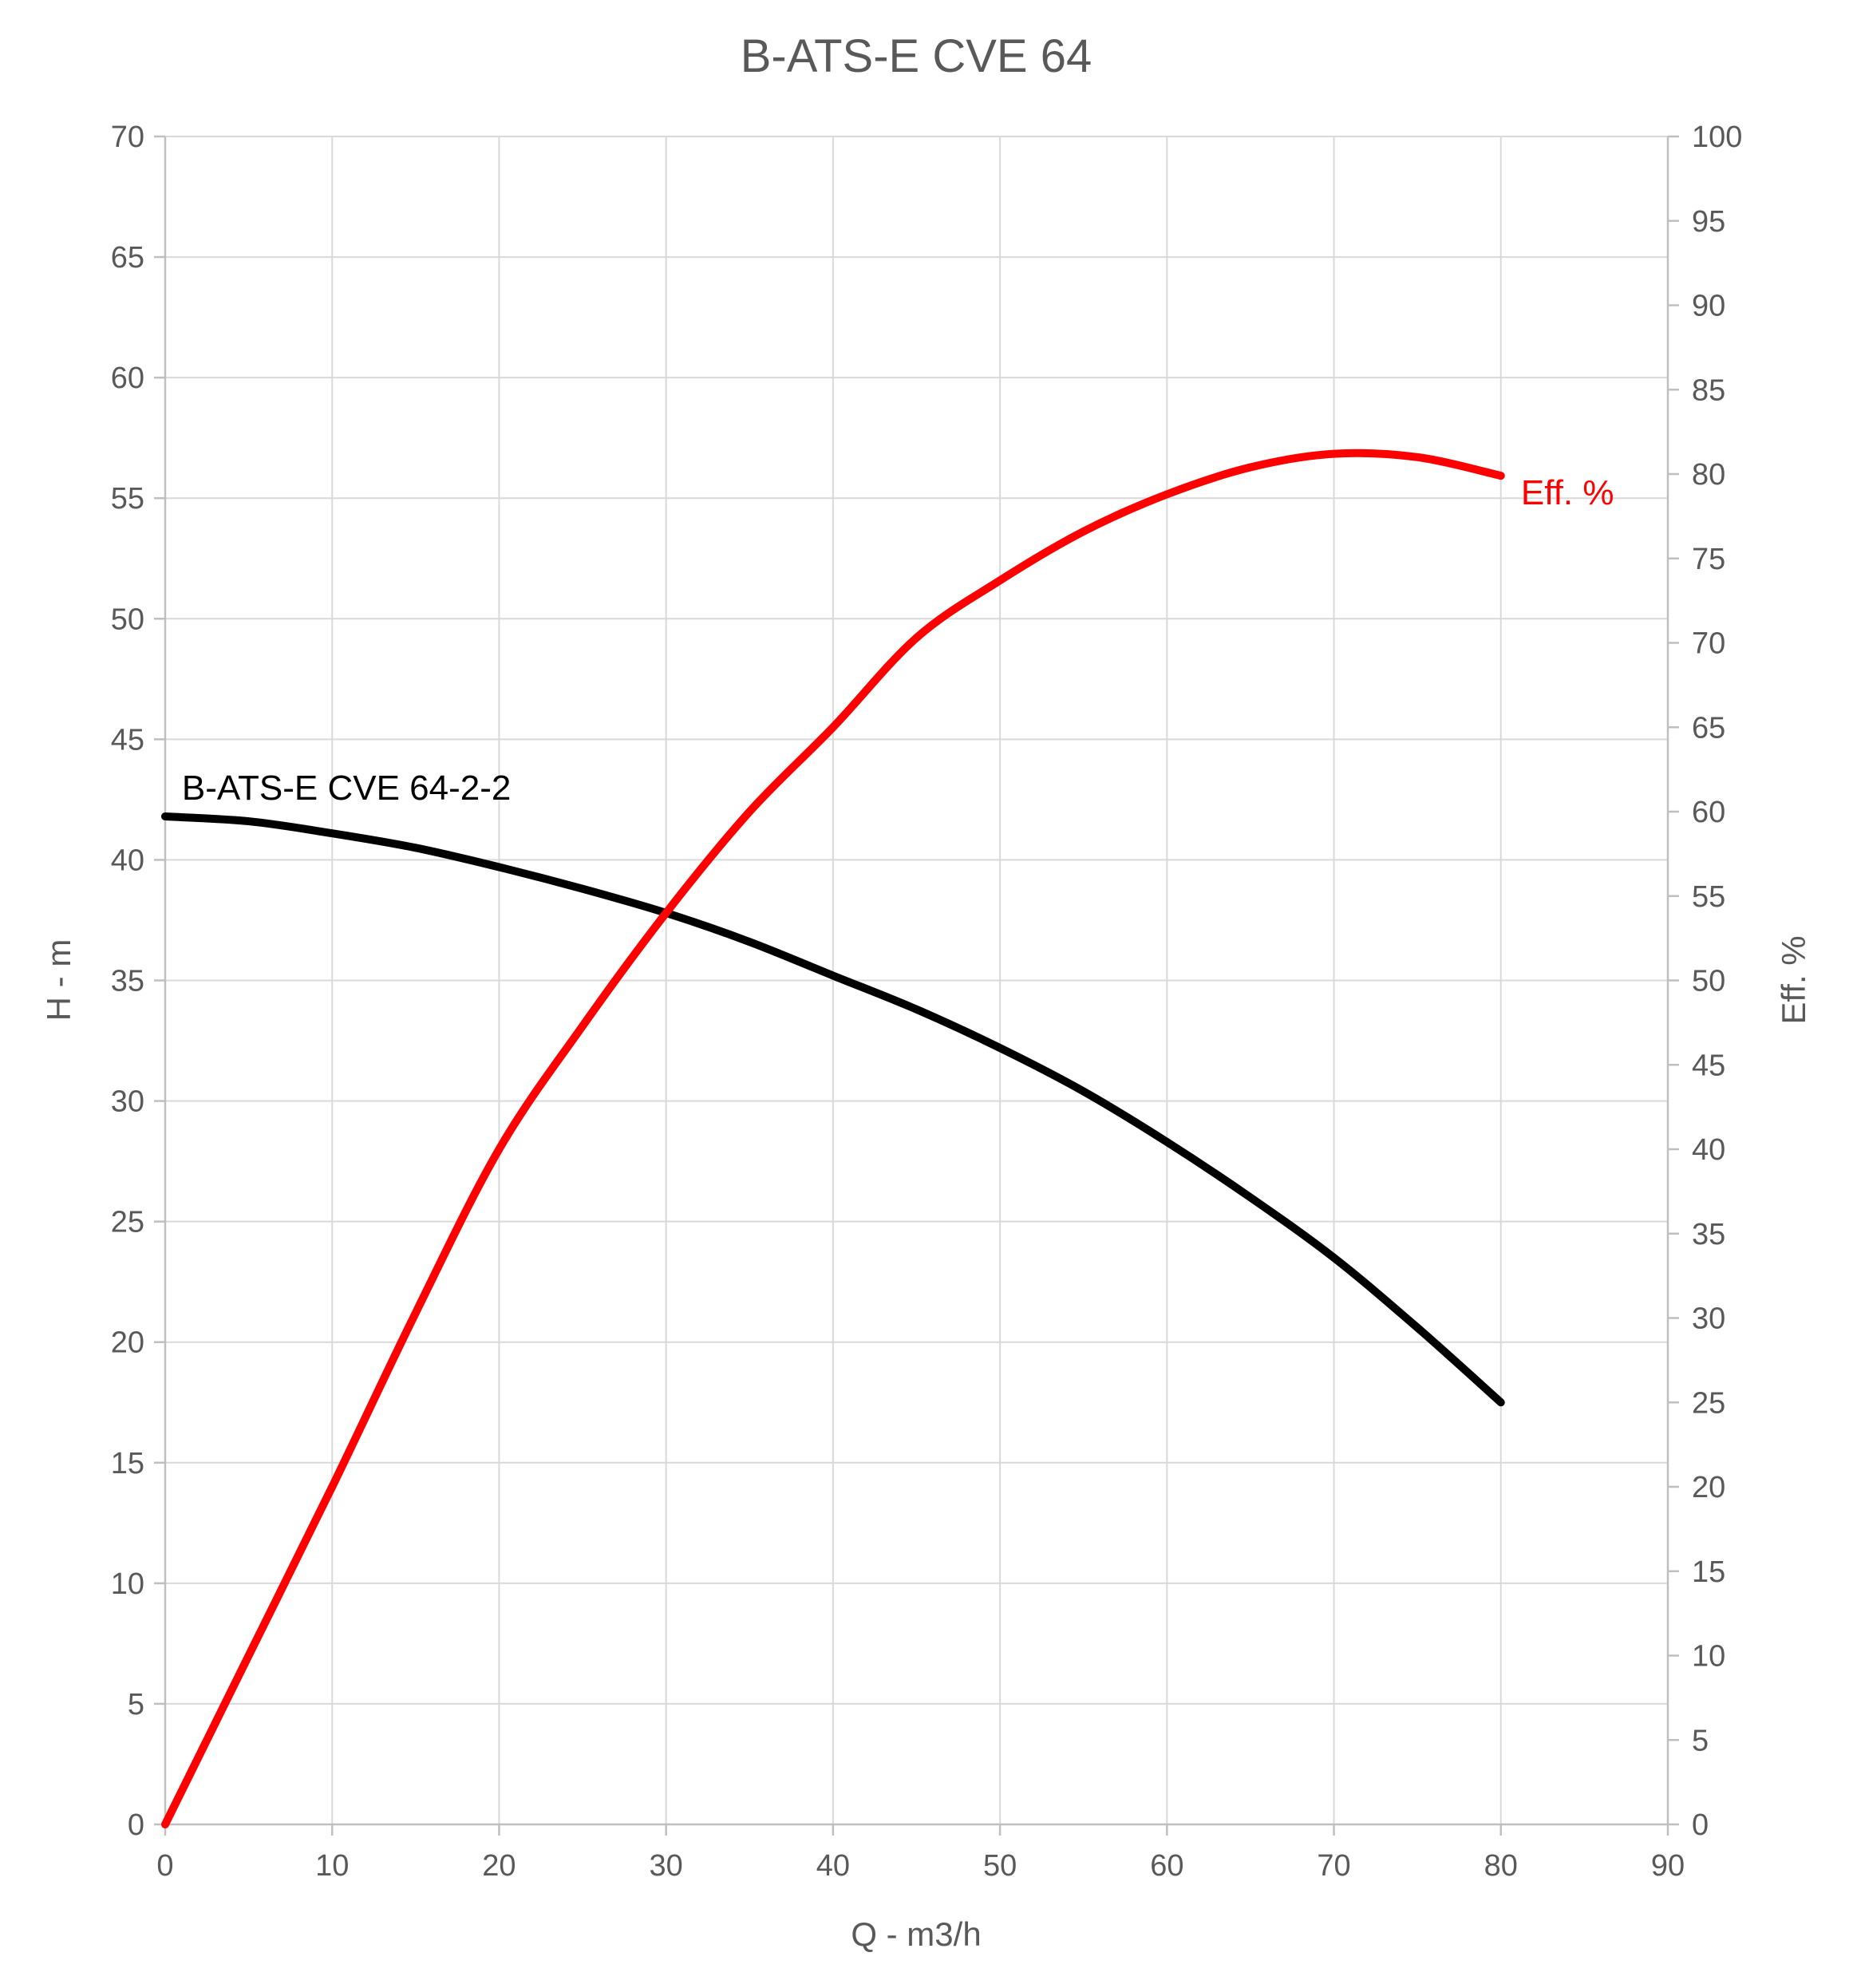 The width and height of the screenshot is (1849, 1988). Describe the element at coordinates (1668, 1866) in the screenshot. I see `x-tick-label: 90` at that location.